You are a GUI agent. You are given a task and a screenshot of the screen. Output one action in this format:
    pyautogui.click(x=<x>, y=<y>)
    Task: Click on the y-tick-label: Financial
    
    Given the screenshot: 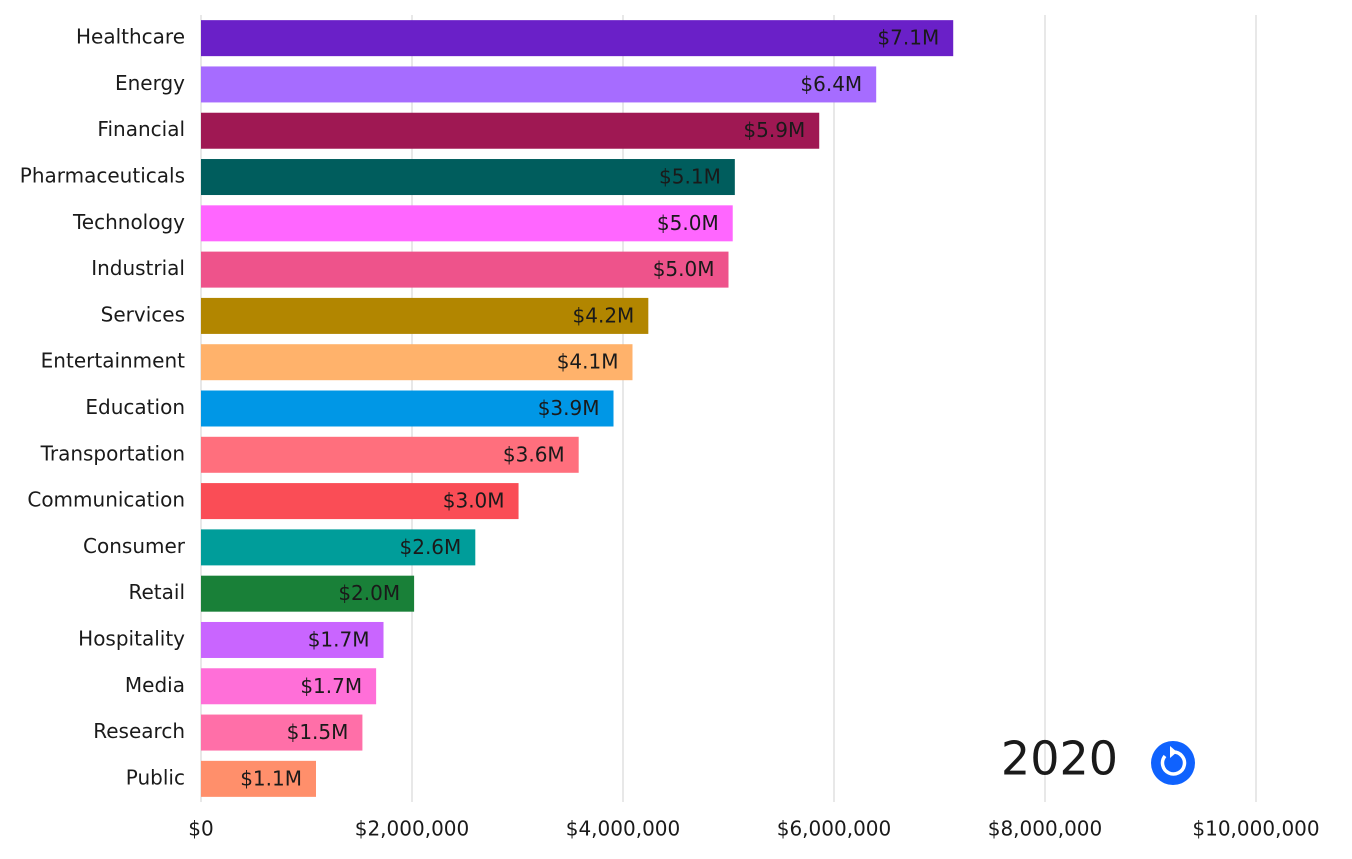 What is the action you would take?
    pyautogui.click(x=141, y=129)
    